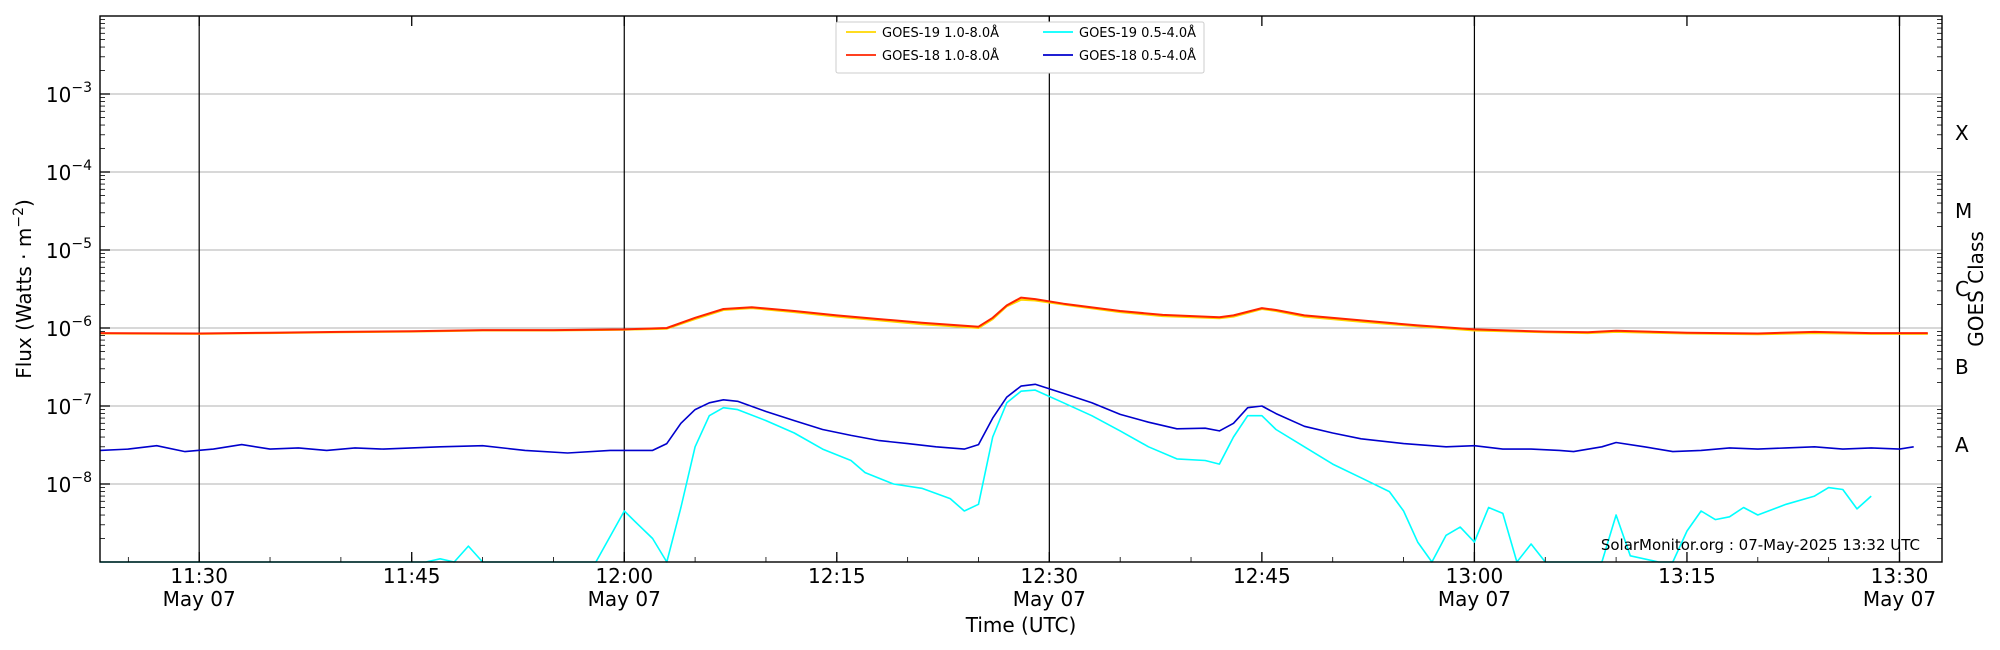 The height and width of the screenshot is (650, 2000). I want to click on x-tick-label: 13:15, so click(1687, 576).